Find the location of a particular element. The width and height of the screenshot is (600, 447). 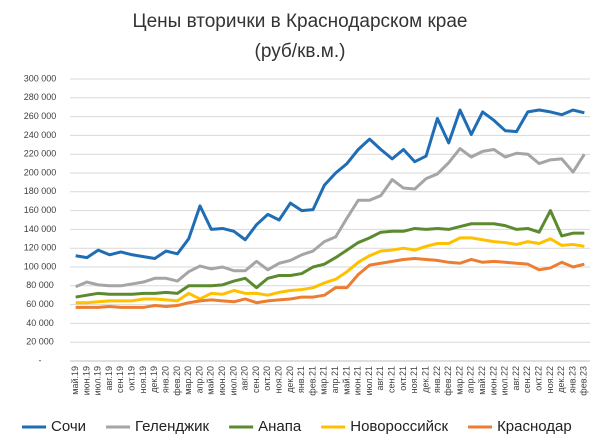

y-tick-label: 60 000 is located at coordinates (40, 304).